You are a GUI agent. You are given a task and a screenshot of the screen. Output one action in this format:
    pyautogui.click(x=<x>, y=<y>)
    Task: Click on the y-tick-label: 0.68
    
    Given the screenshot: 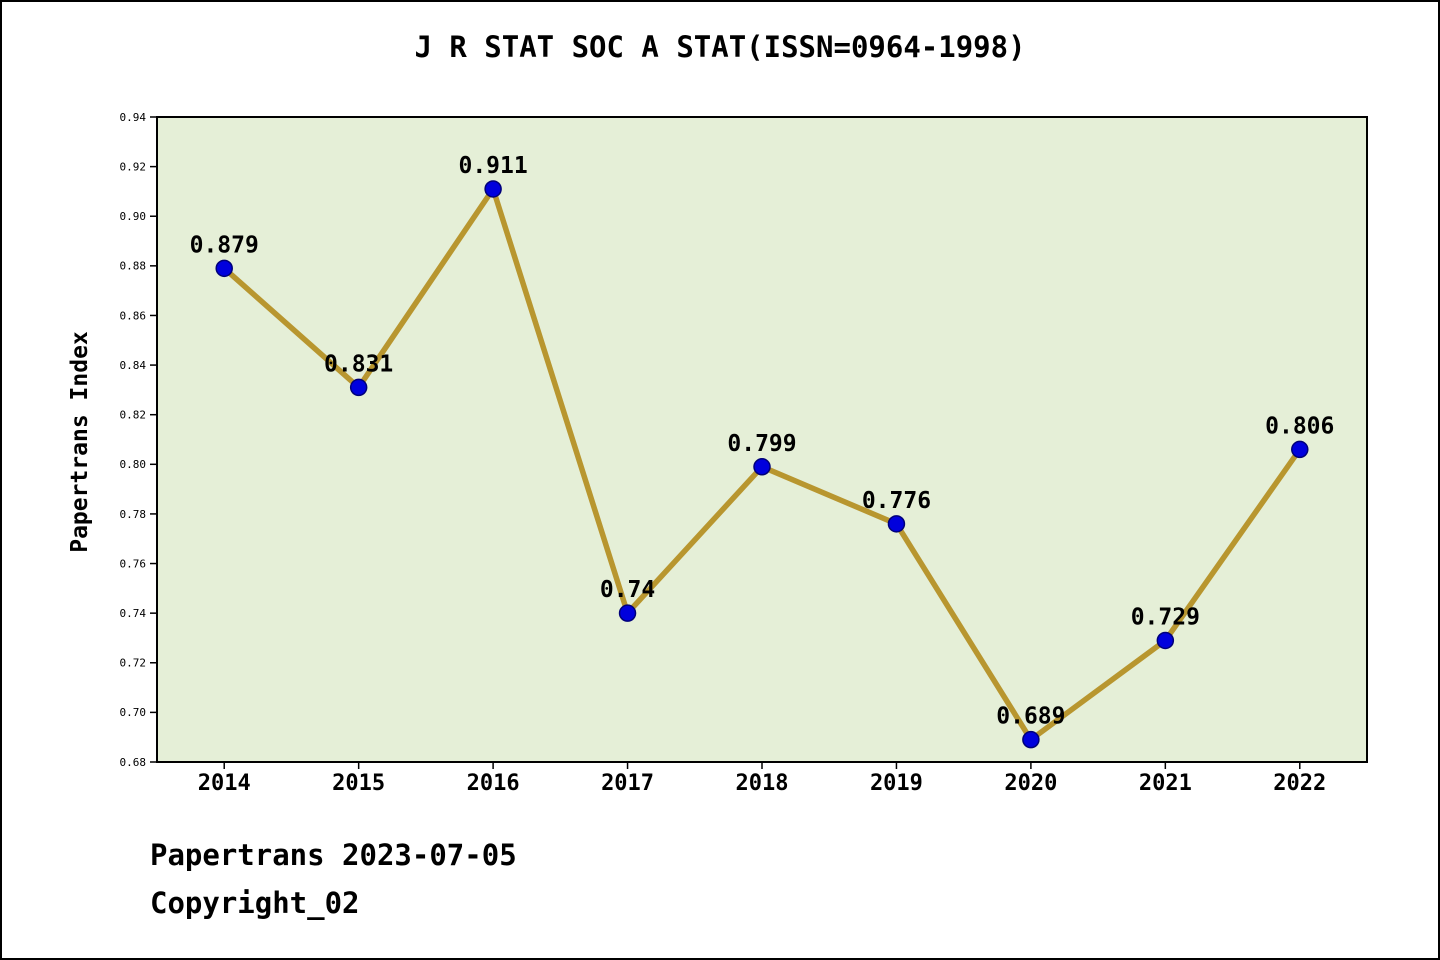 What is the action you would take?
    pyautogui.click(x=133, y=762)
    